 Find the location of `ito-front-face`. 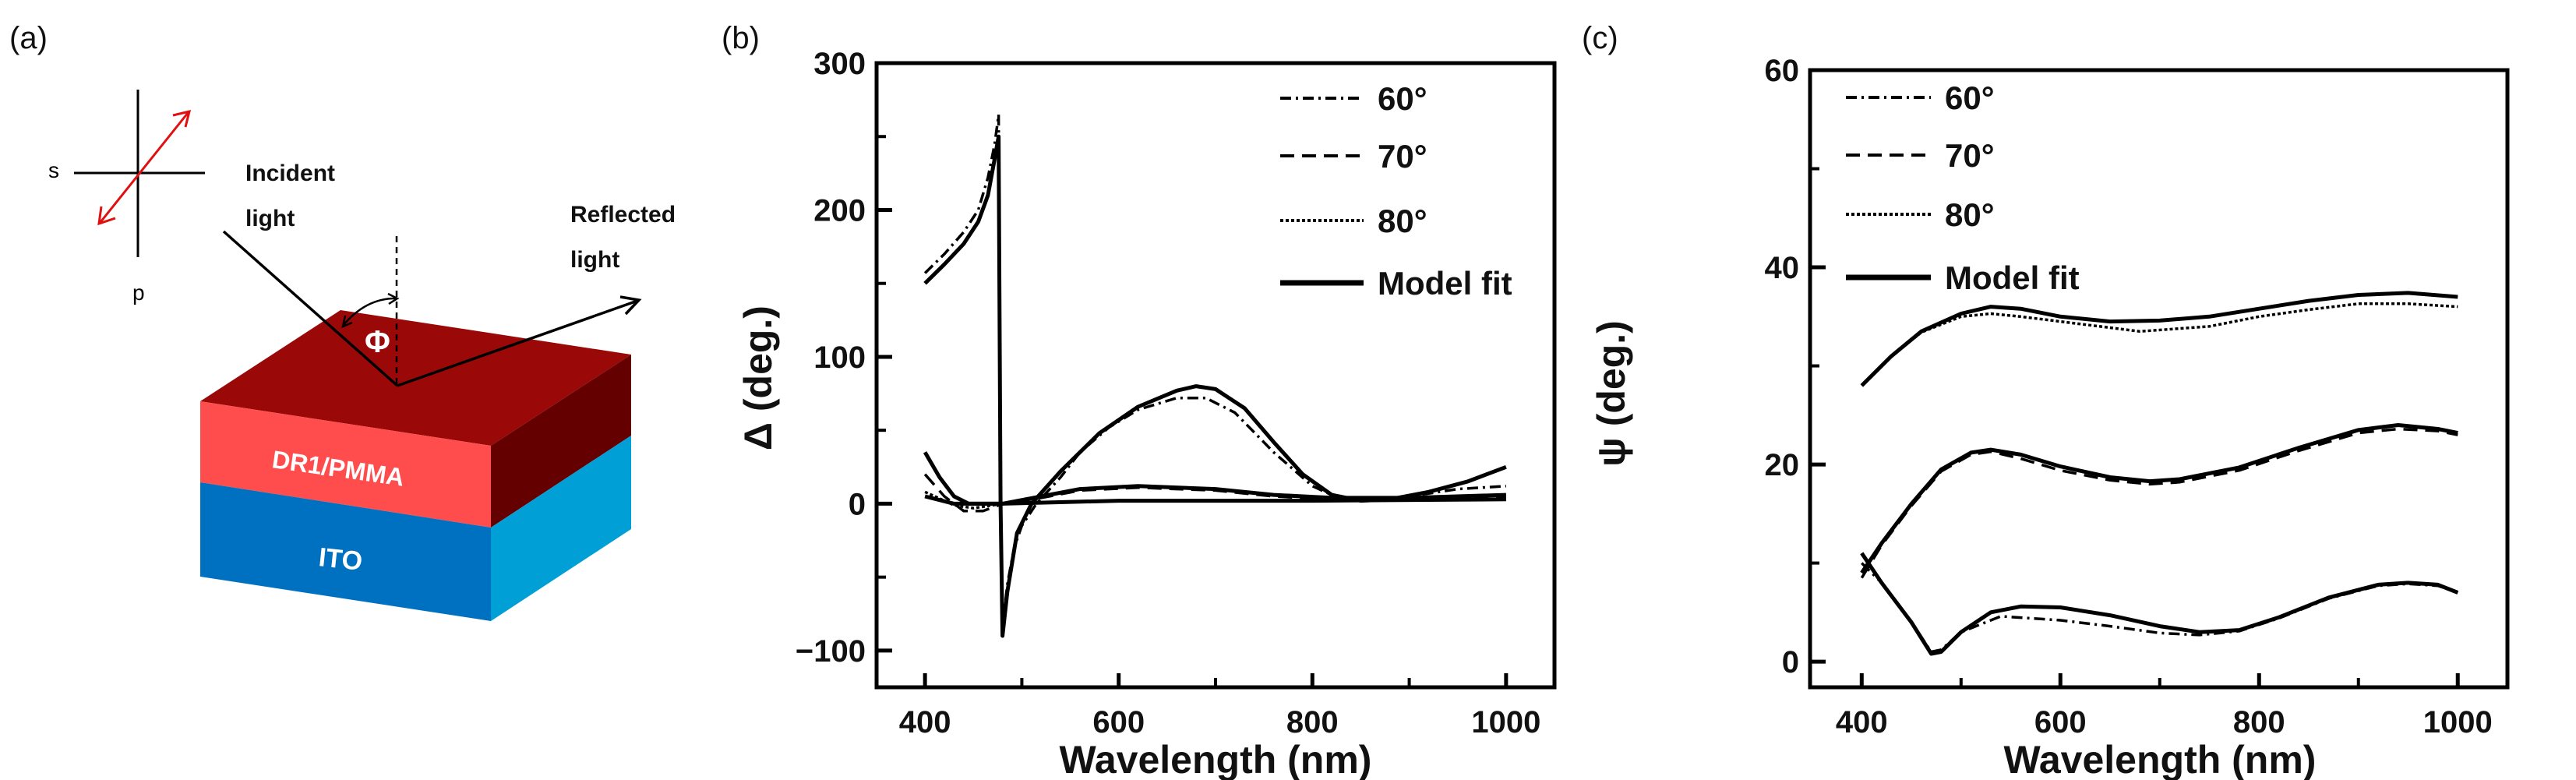

ito-front-face is located at coordinates (345, 552).